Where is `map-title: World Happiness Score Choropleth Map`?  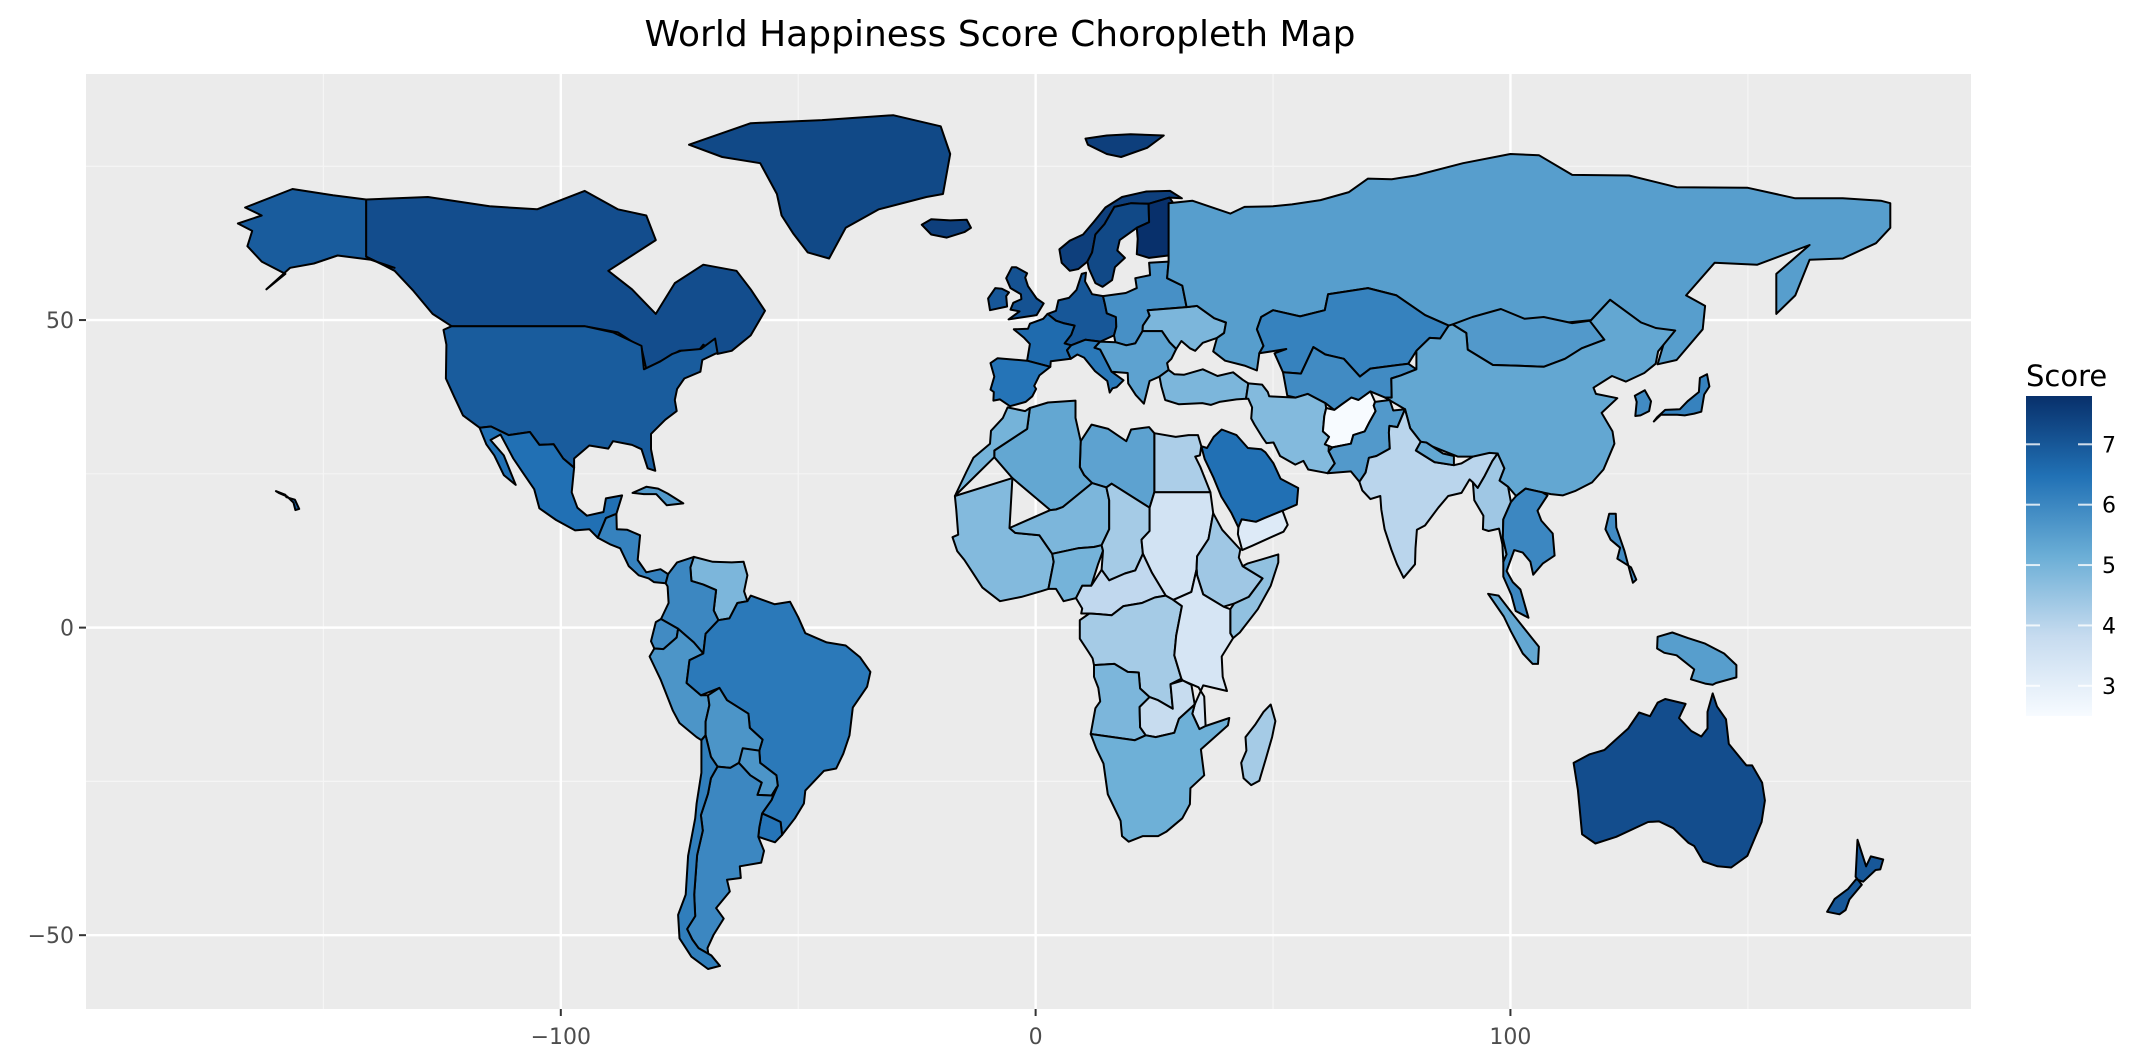 map-title: World Happiness Score Choropleth Map is located at coordinates (1000, 34).